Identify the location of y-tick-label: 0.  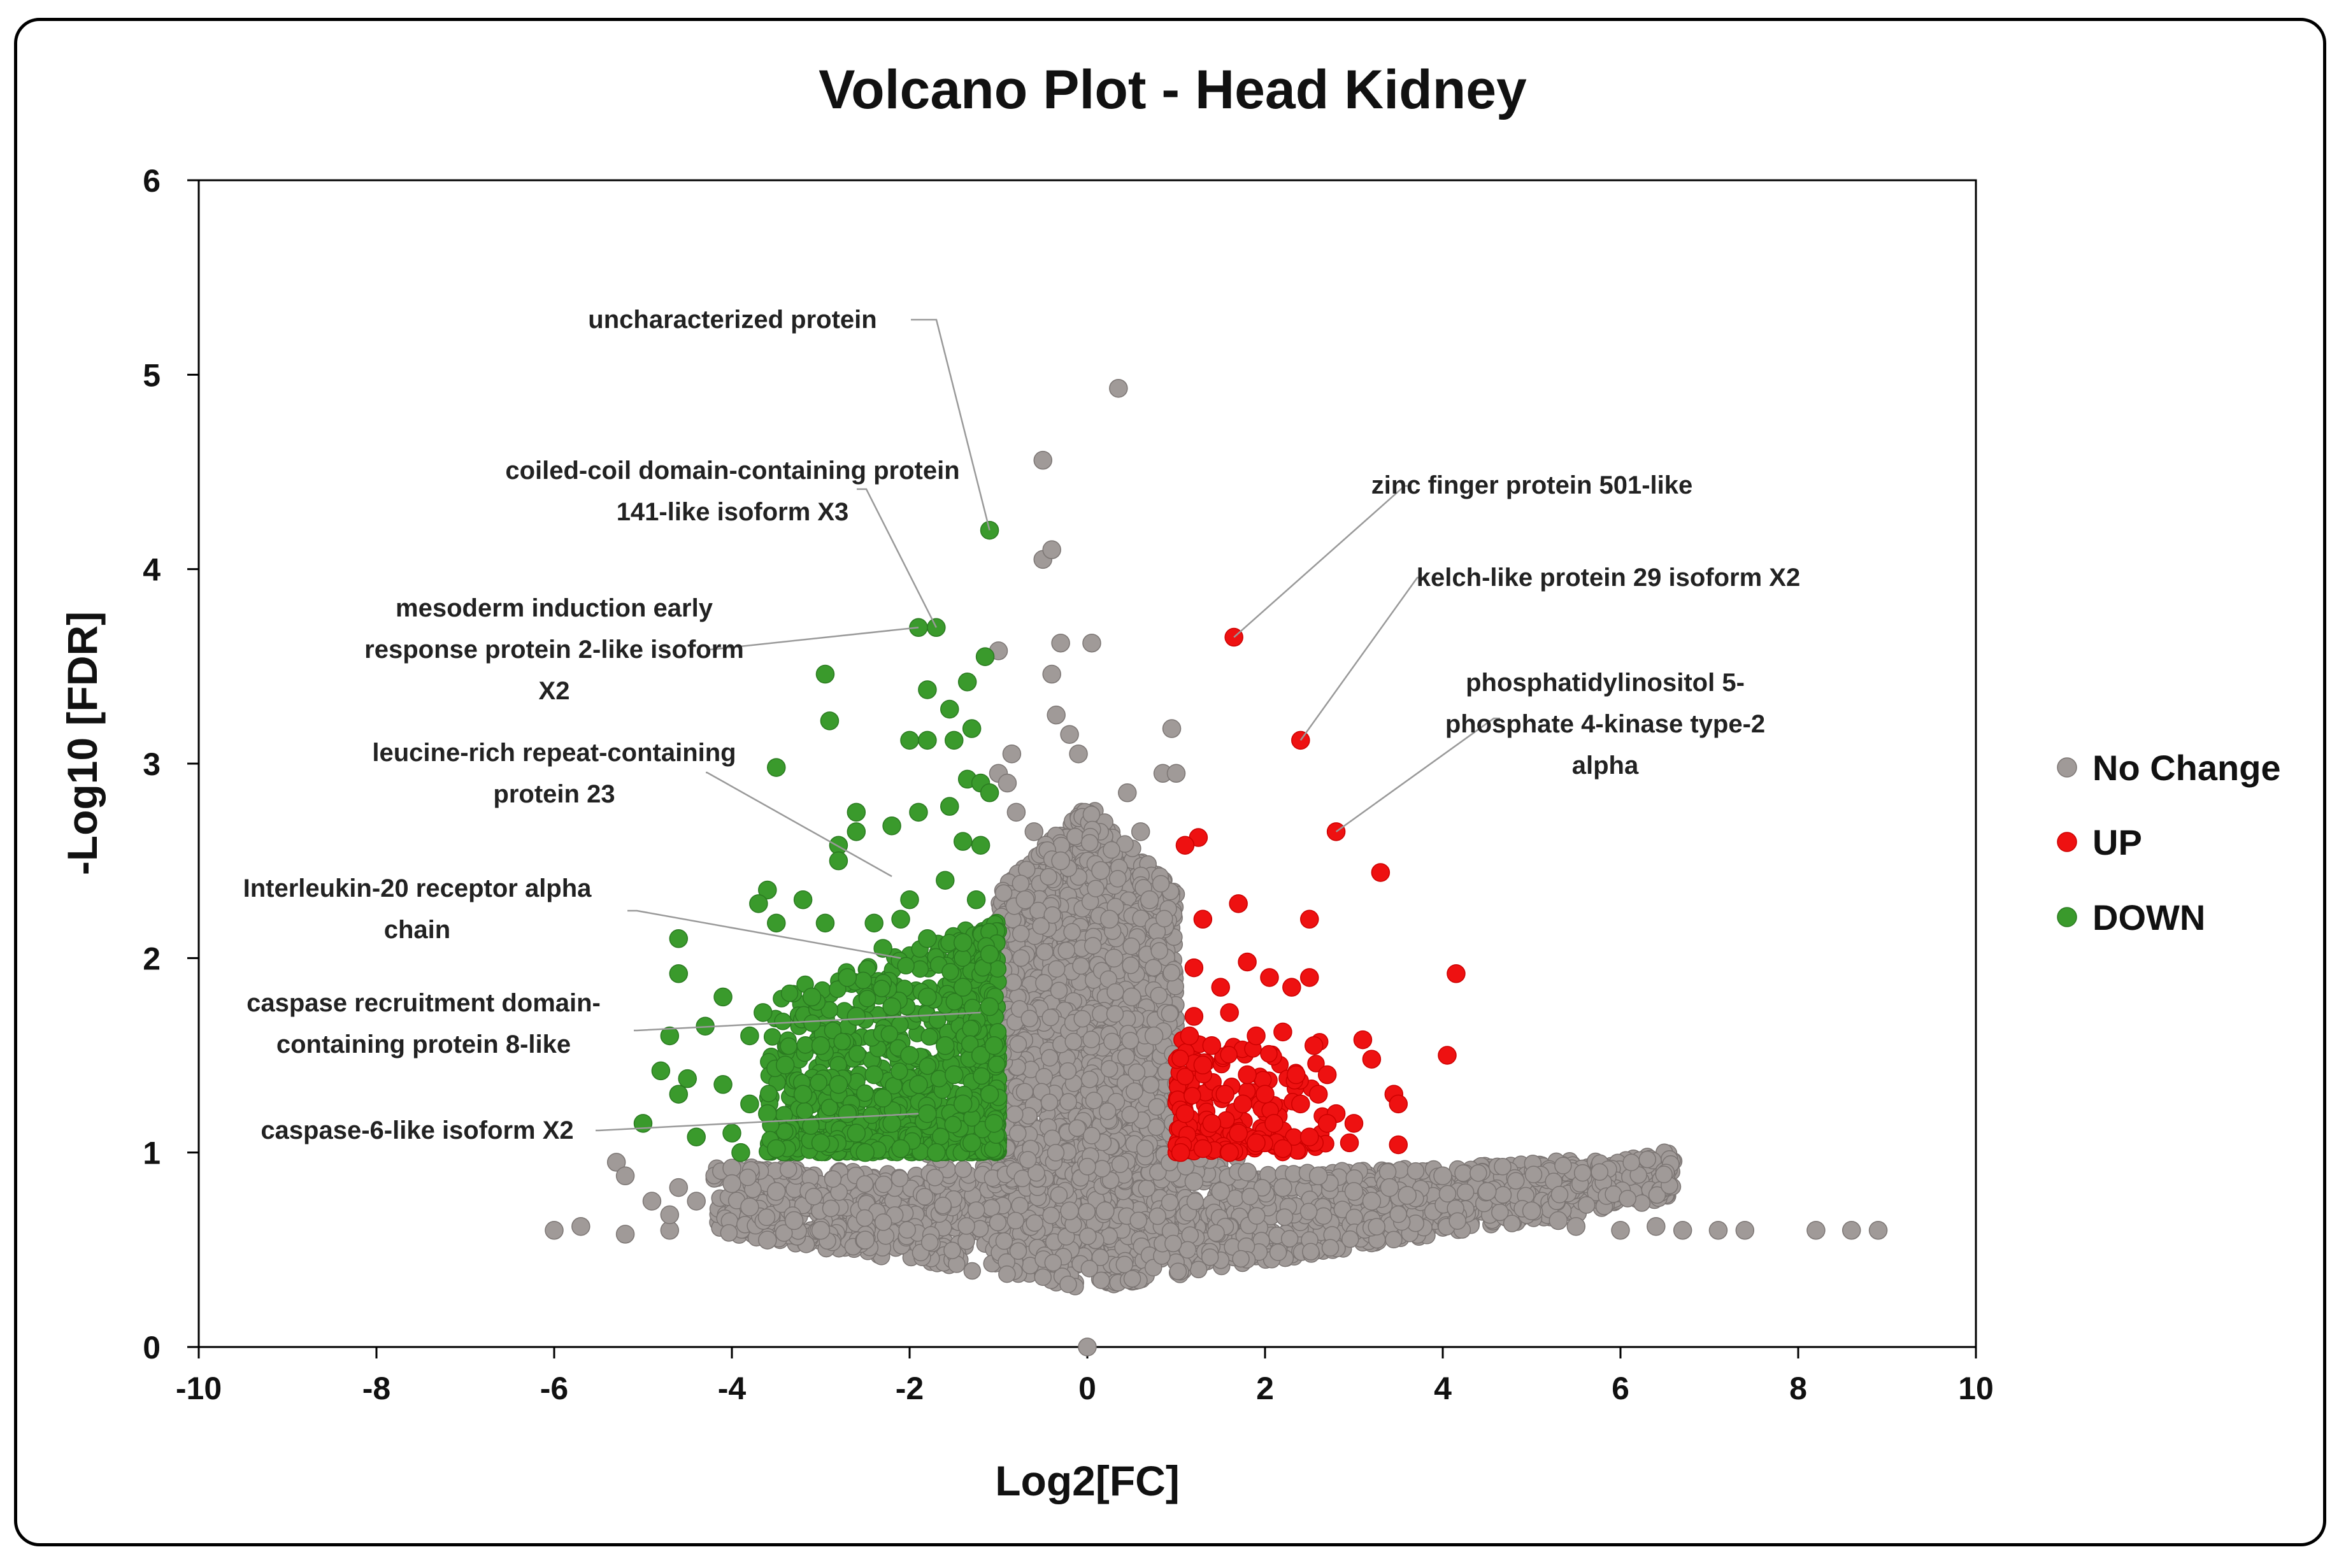
(152, 1347).